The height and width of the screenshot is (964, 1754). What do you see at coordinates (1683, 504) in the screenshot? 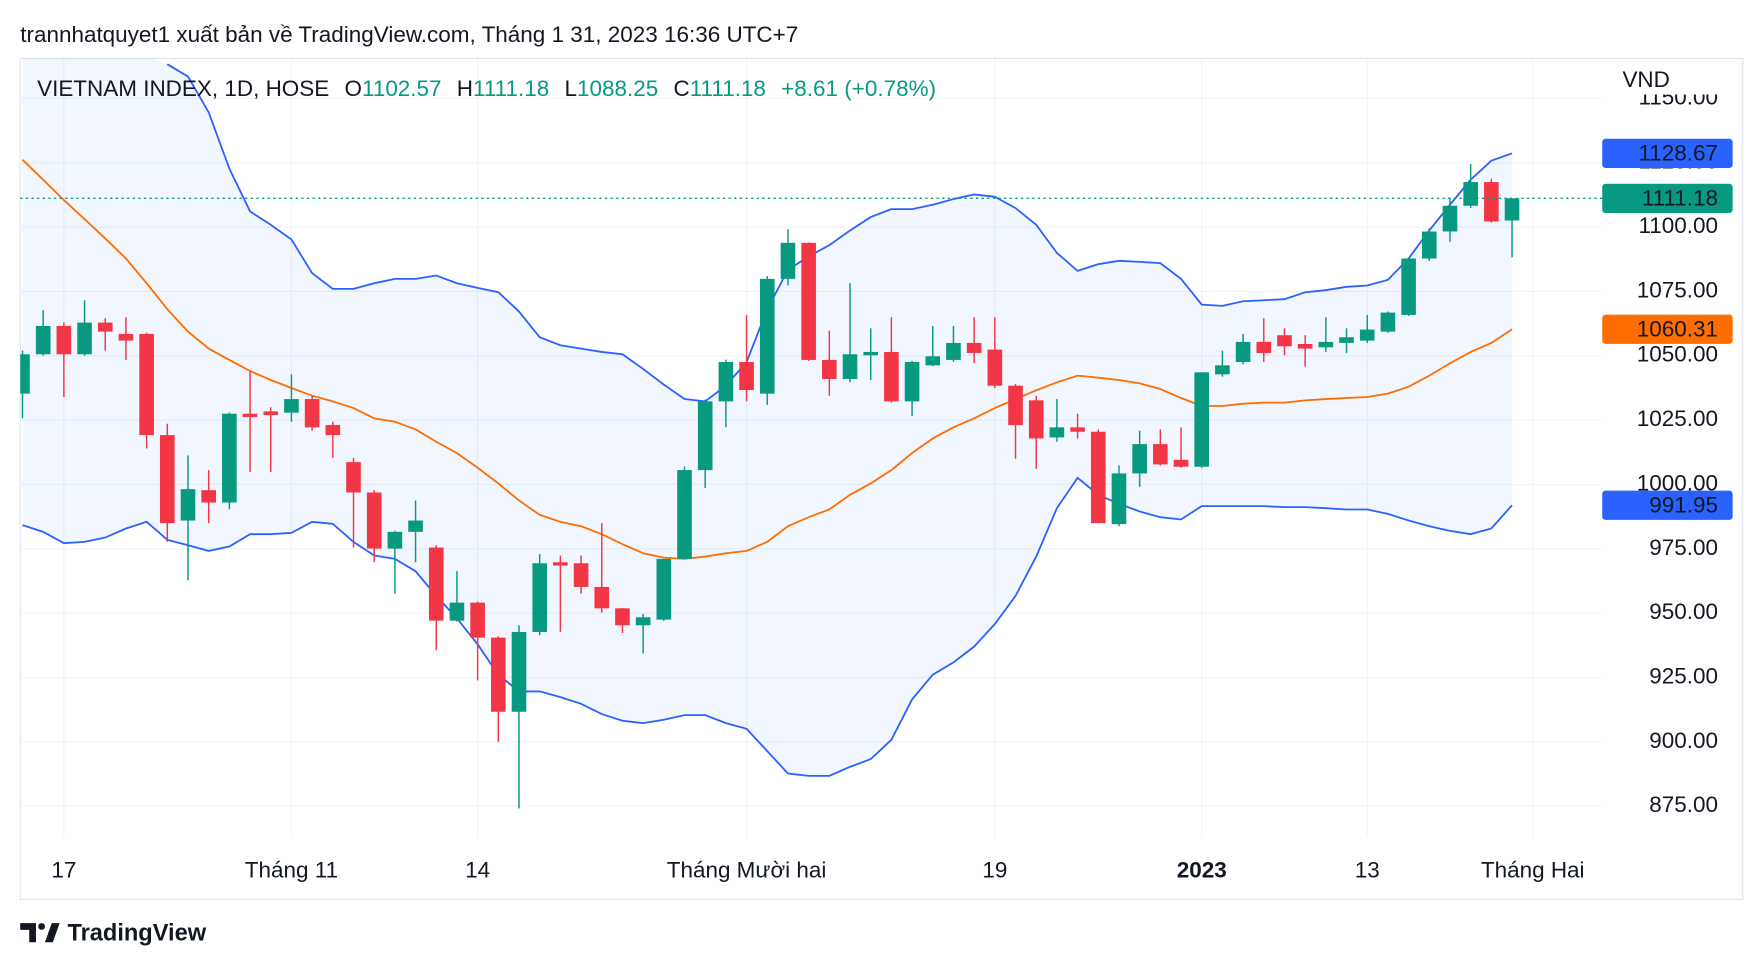
I see `price-label: 991.95` at bounding box center [1683, 504].